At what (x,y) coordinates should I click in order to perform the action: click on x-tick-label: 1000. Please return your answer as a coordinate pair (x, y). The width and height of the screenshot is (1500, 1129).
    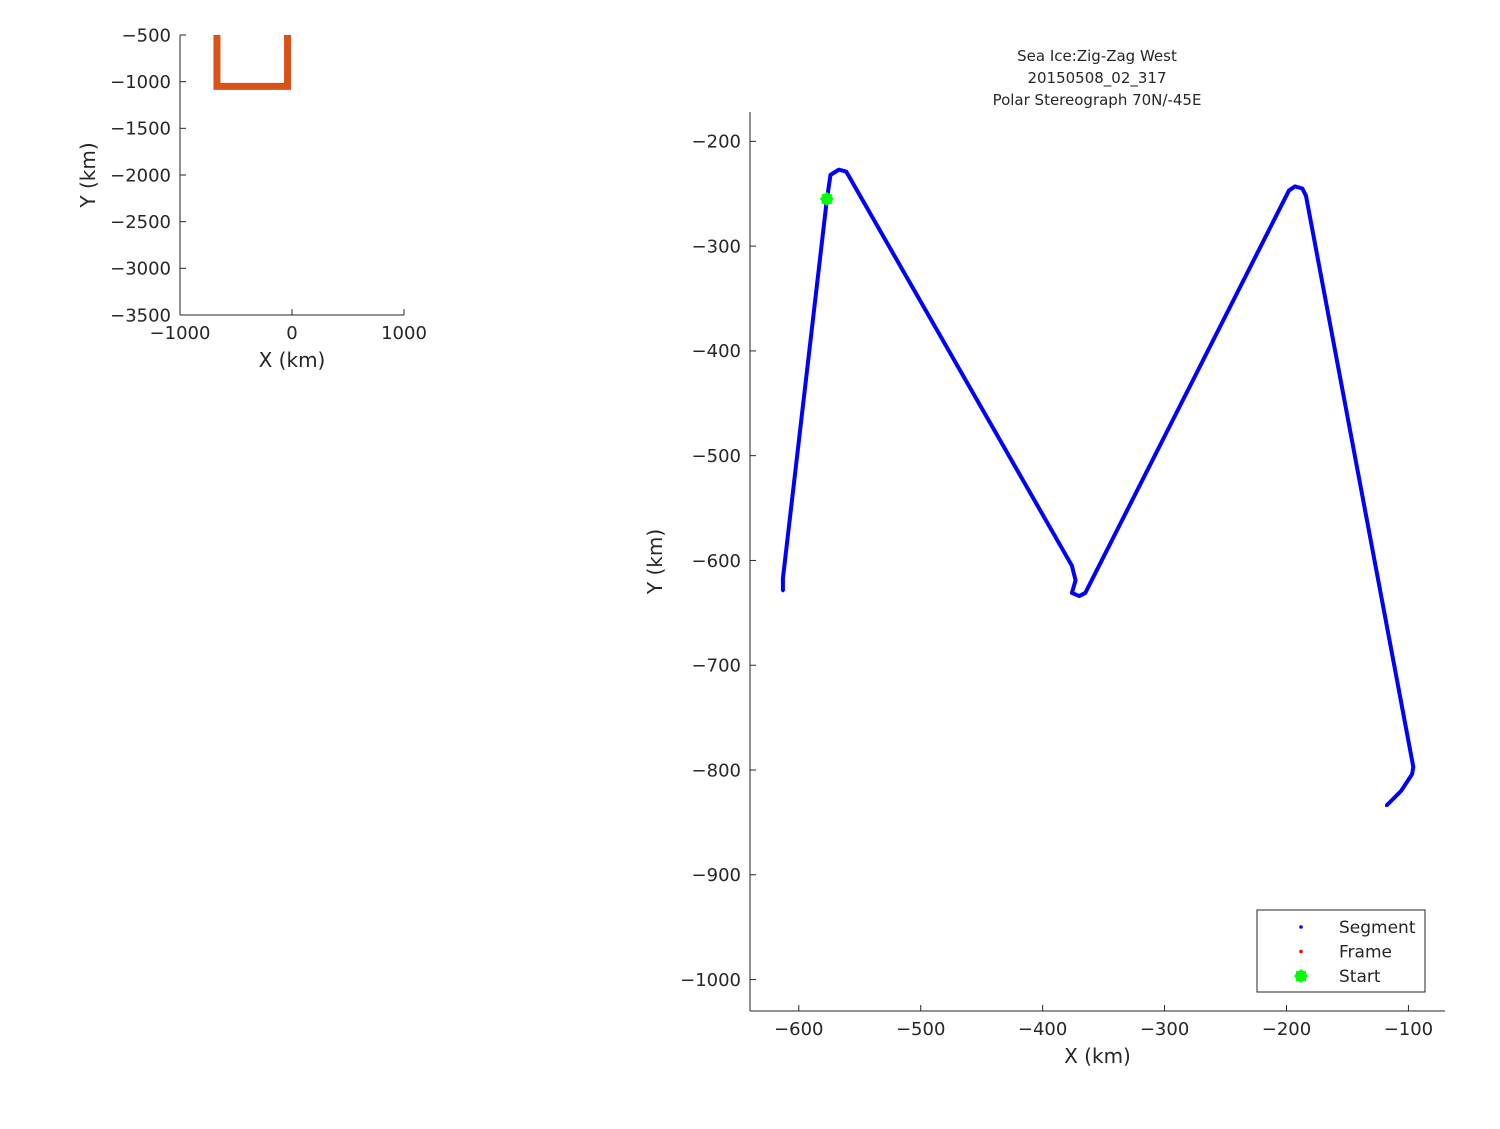
    Looking at the image, I should click on (404, 333).